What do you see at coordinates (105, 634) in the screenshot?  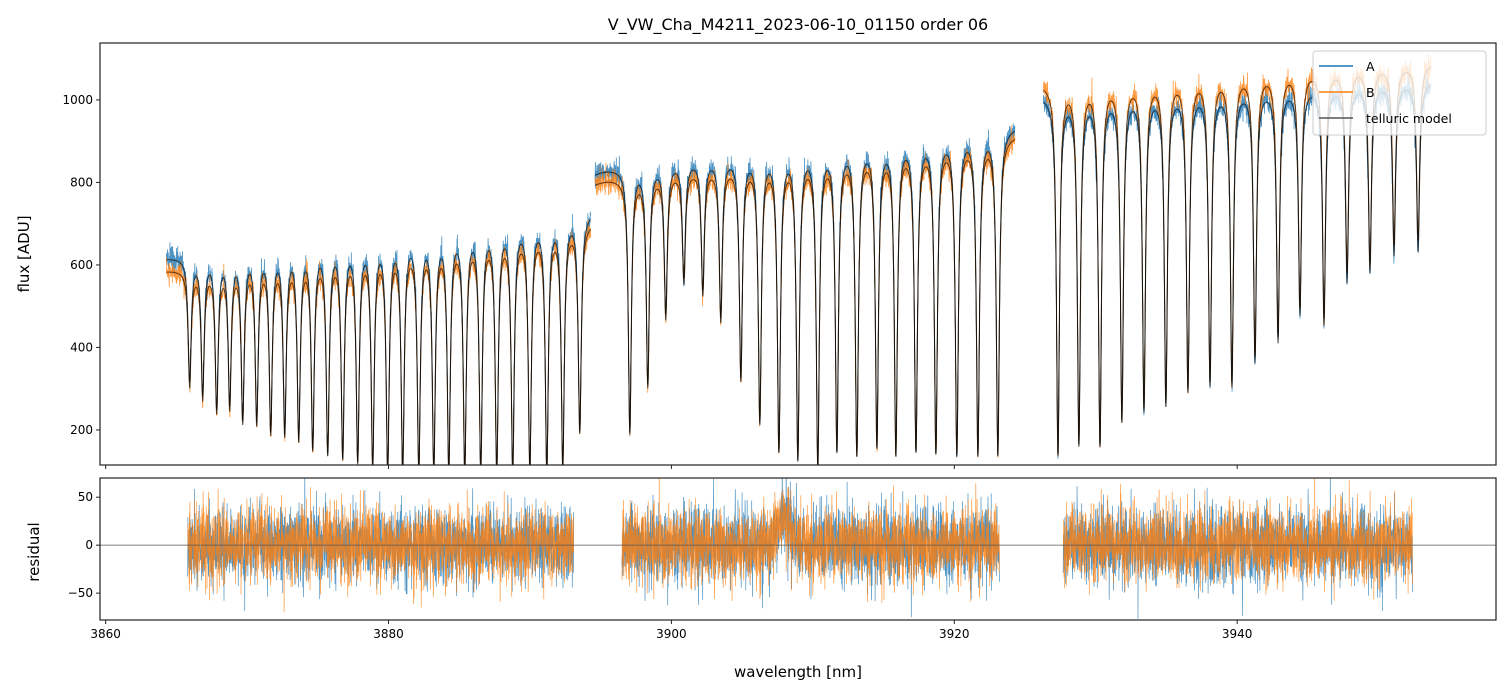 I see `x-tick-label: 3860` at bounding box center [105, 634].